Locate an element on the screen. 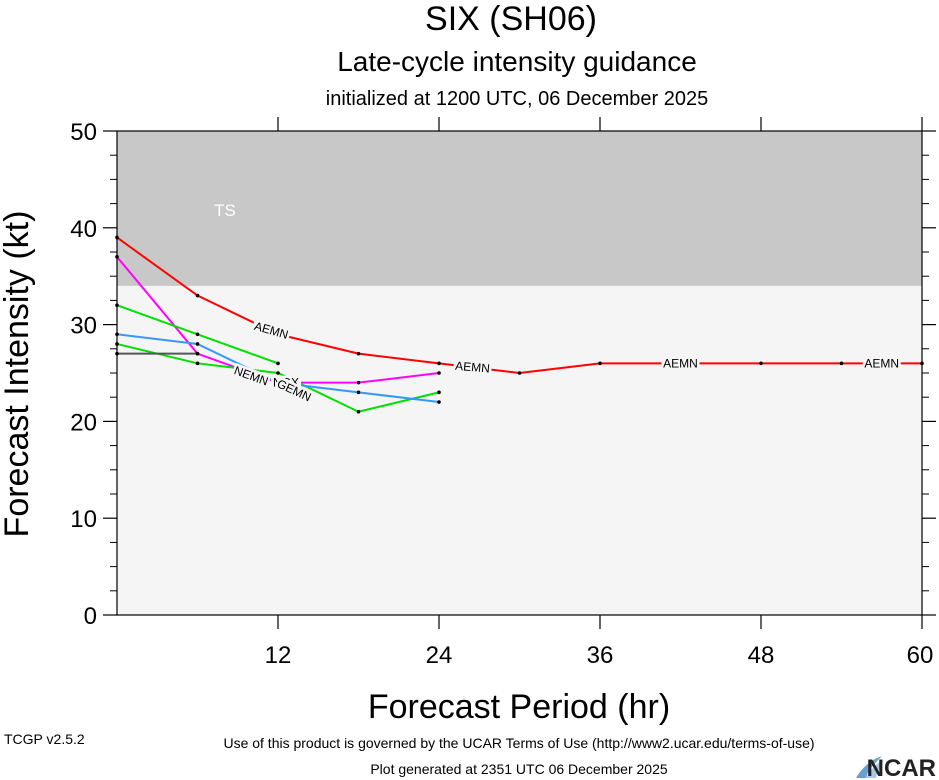  x-axis-label: Forecast Period (hr) is located at coordinates (519, 707).